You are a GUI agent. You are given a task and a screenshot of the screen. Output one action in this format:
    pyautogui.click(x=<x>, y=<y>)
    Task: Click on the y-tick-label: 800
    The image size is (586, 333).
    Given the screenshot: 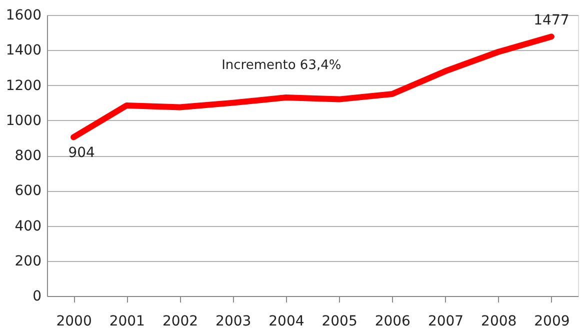 What is the action you would take?
    pyautogui.click(x=28, y=156)
    